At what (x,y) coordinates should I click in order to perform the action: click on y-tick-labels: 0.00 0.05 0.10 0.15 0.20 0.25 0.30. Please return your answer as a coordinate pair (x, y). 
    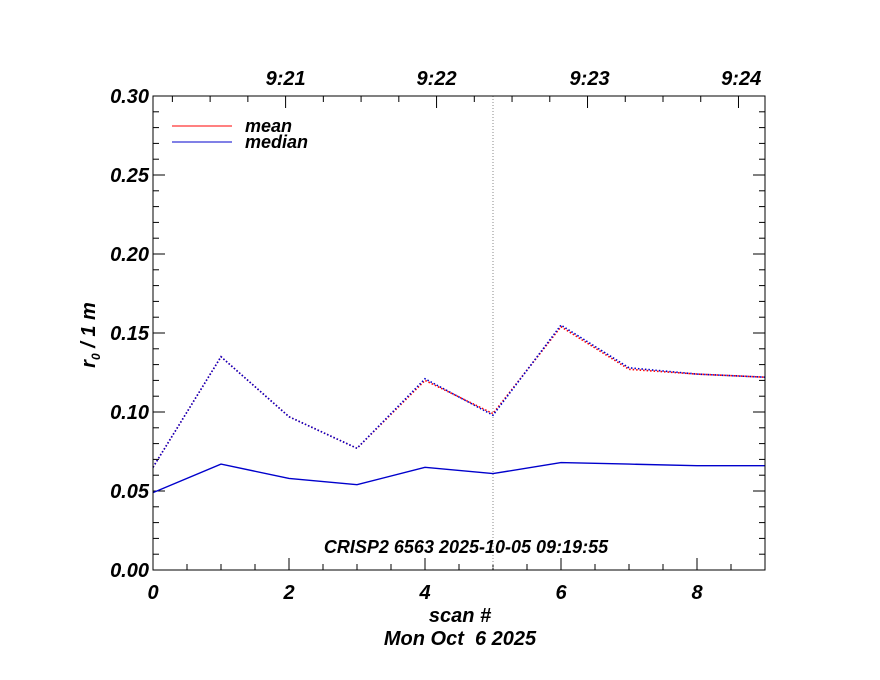
    Looking at the image, I should click on (130, 334).